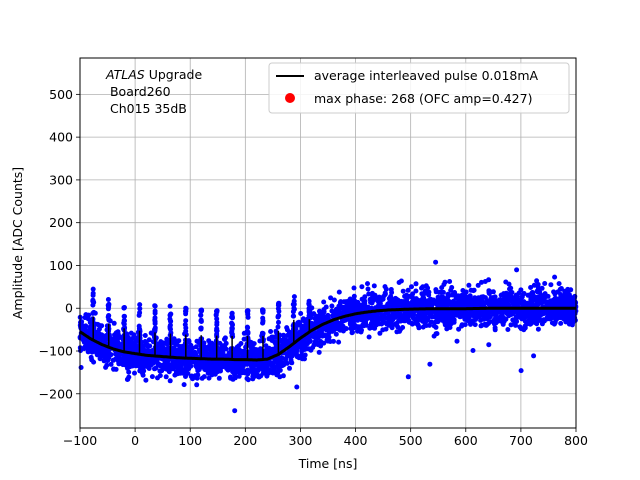 This screenshot has height=480, width=640. What do you see at coordinates (153, 74) in the screenshot?
I see `annotation-line1: ATLAS Upgrade` at bounding box center [153, 74].